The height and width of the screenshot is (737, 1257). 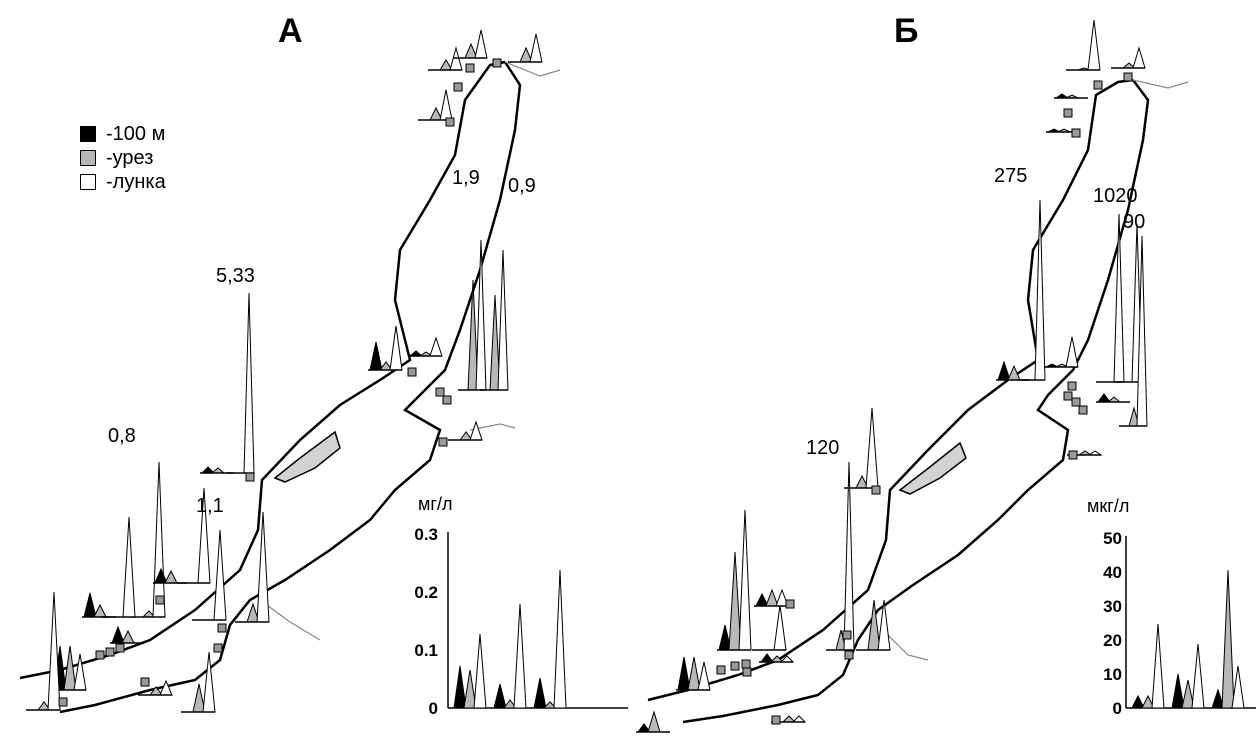 What do you see at coordinates (522, 186) in the screenshot?
I see `annotation-label: 0,9` at bounding box center [522, 186].